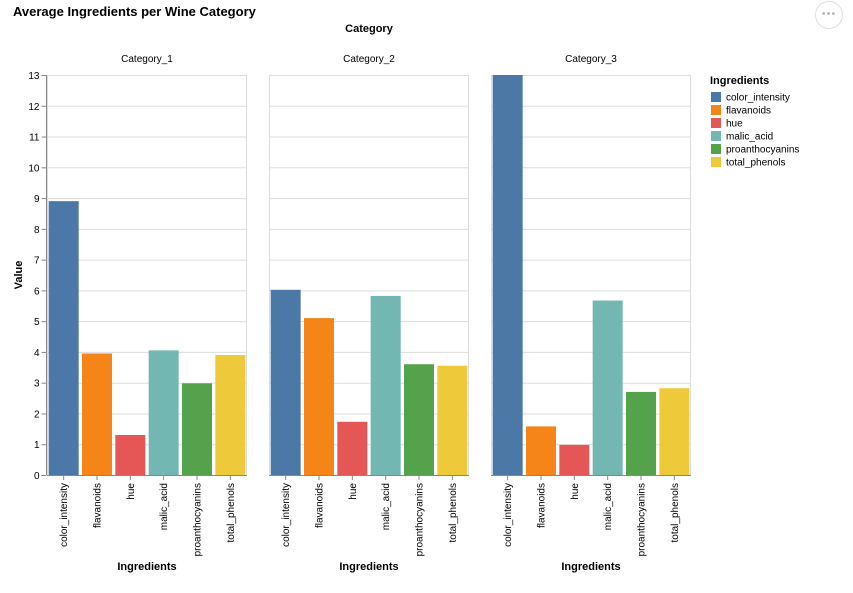 The height and width of the screenshot is (593, 853). Describe the element at coordinates (37, 353) in the screenshot. I see `y-tick-label: 4` at that location.